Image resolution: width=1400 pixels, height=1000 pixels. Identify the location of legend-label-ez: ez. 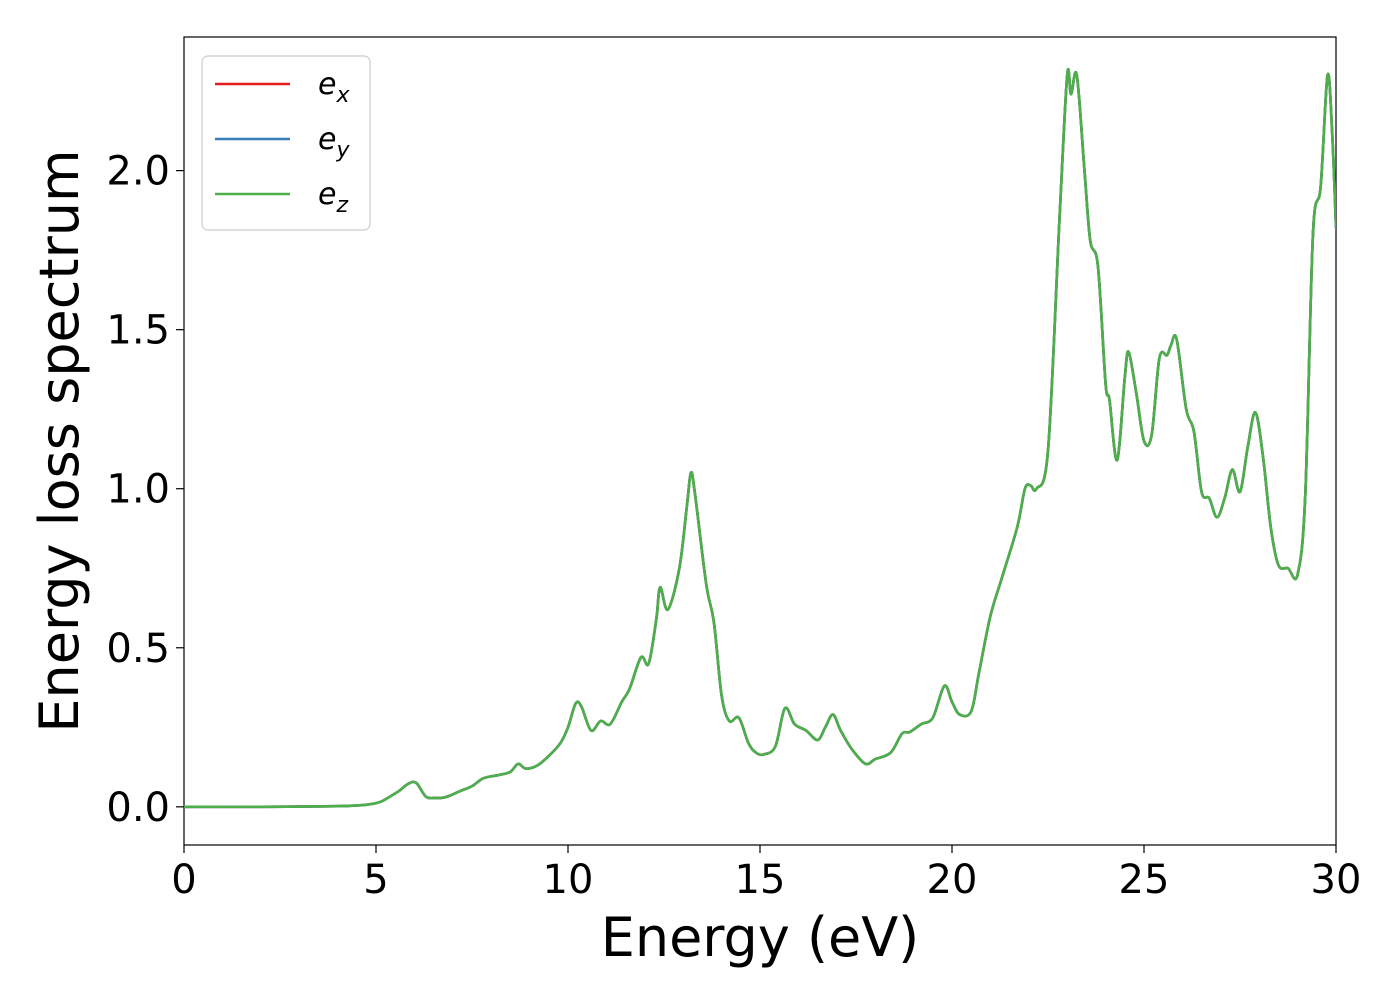
(333, 197).